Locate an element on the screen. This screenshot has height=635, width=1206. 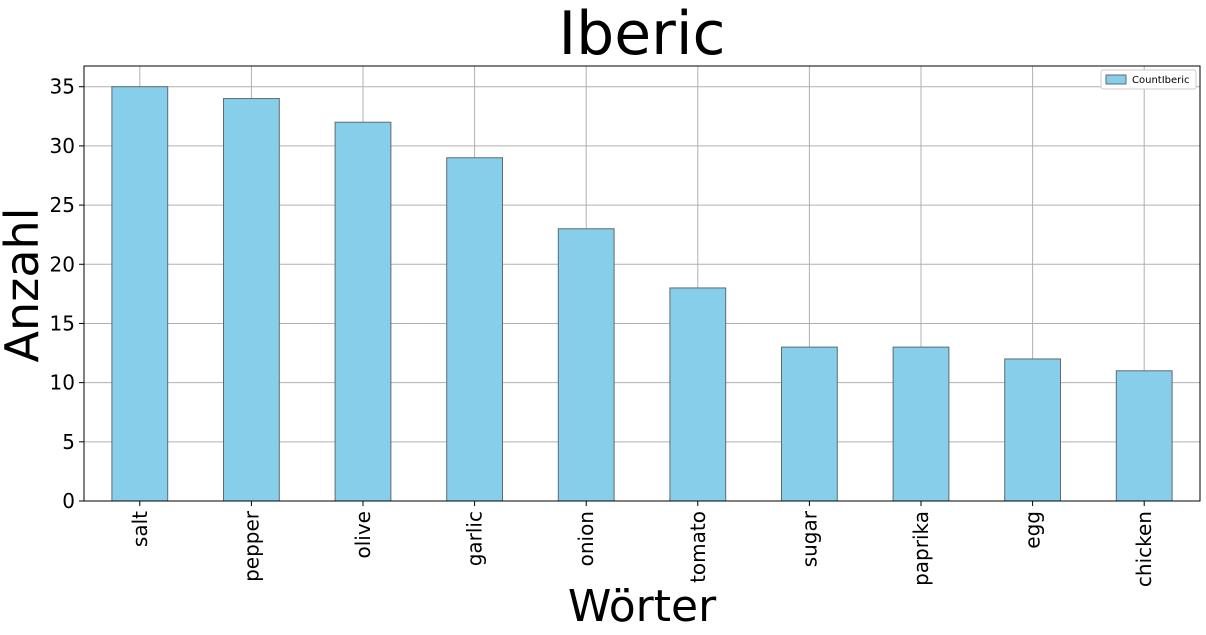
y-tick-label: 25 is located at coordinates (62, 205).